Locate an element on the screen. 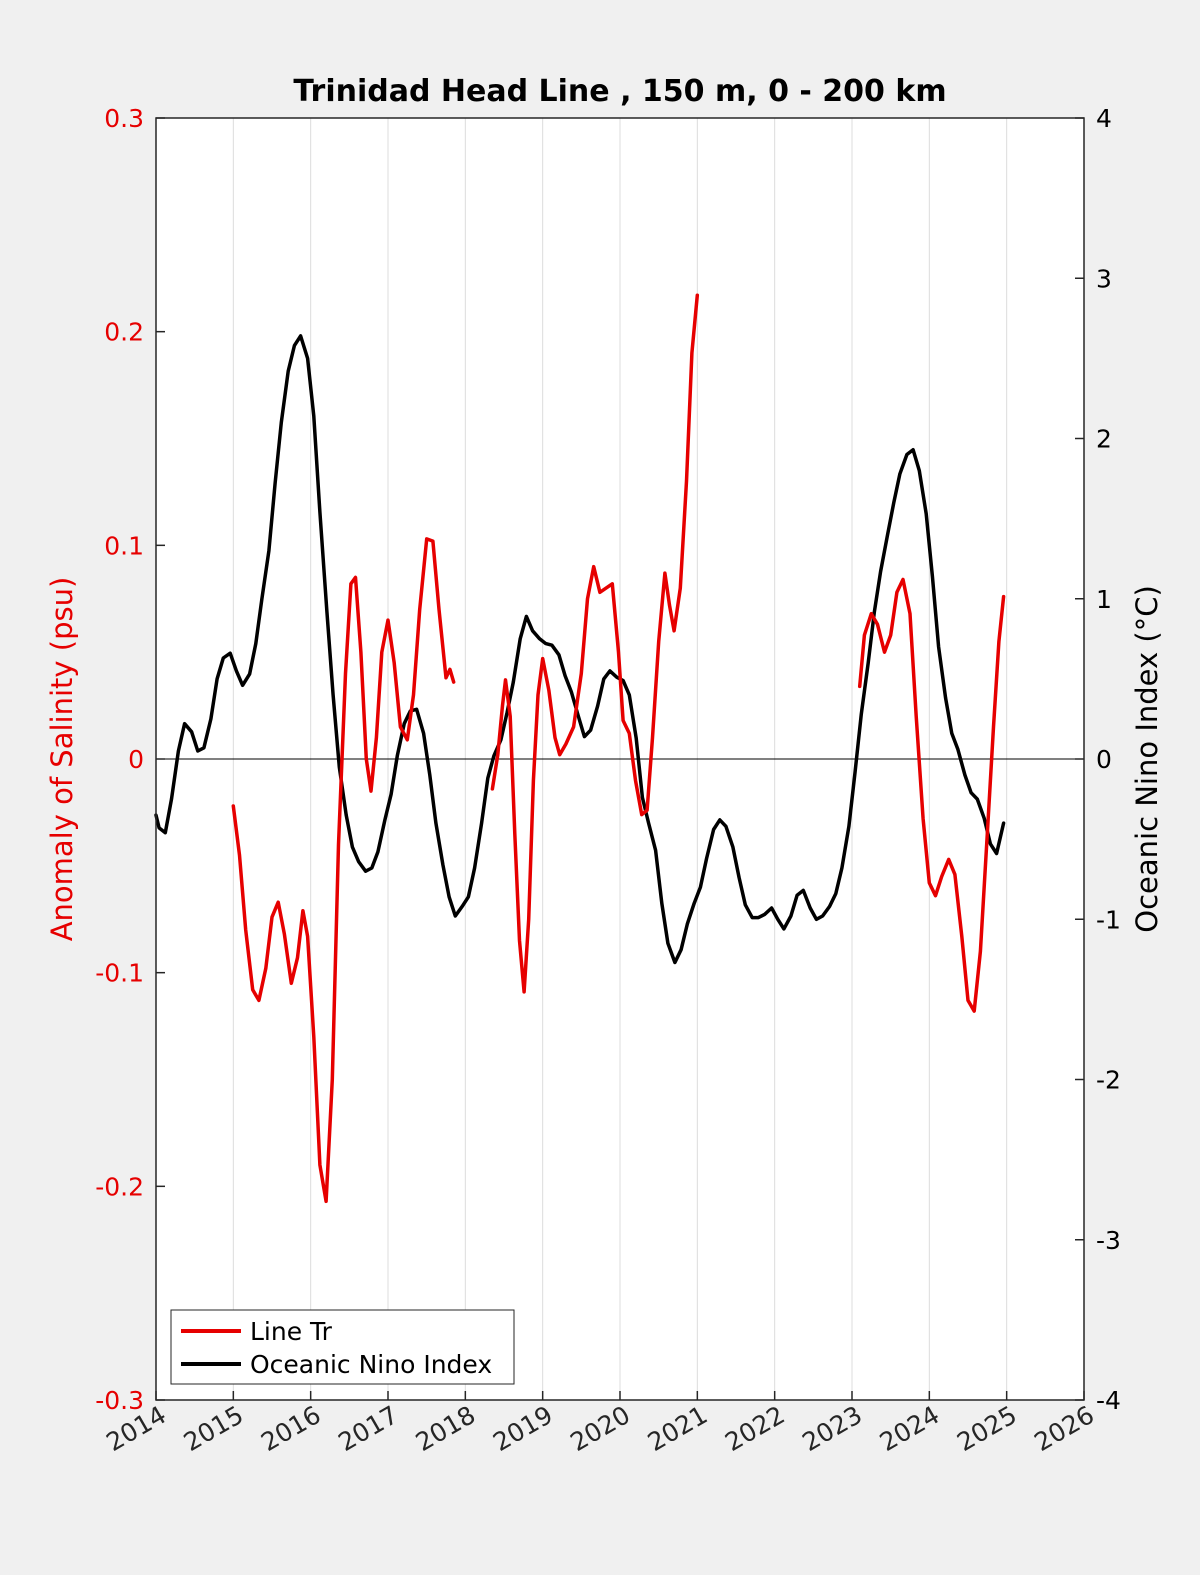  y-right-tick-label: 3 is located at coordinates (1104, 278).